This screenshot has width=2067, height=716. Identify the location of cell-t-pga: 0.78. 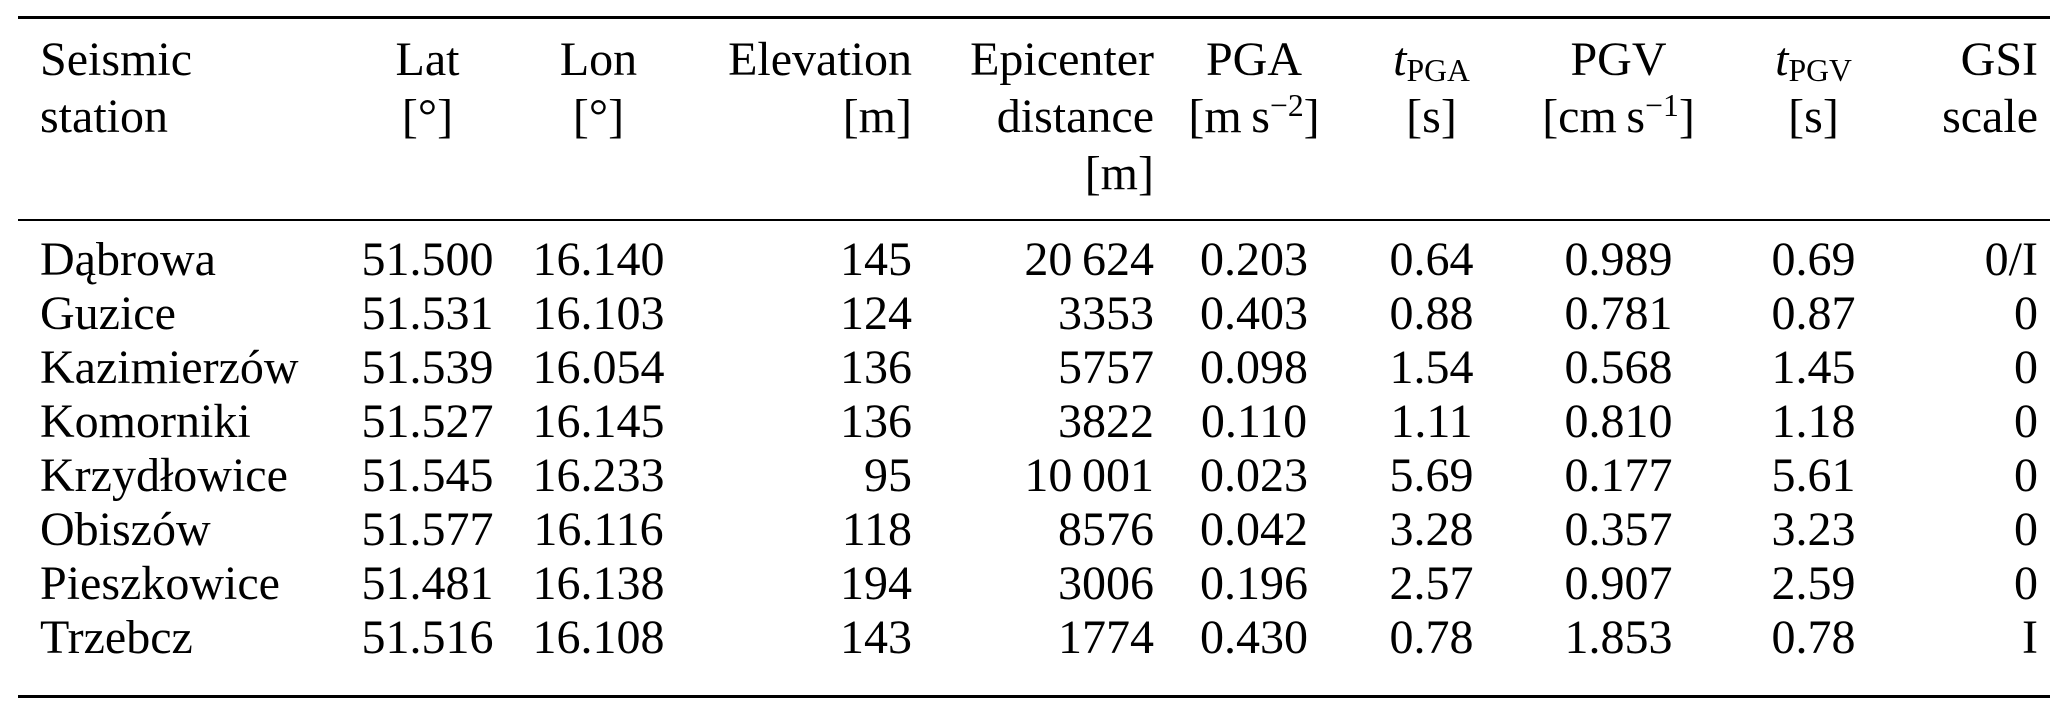
(1431, 637).